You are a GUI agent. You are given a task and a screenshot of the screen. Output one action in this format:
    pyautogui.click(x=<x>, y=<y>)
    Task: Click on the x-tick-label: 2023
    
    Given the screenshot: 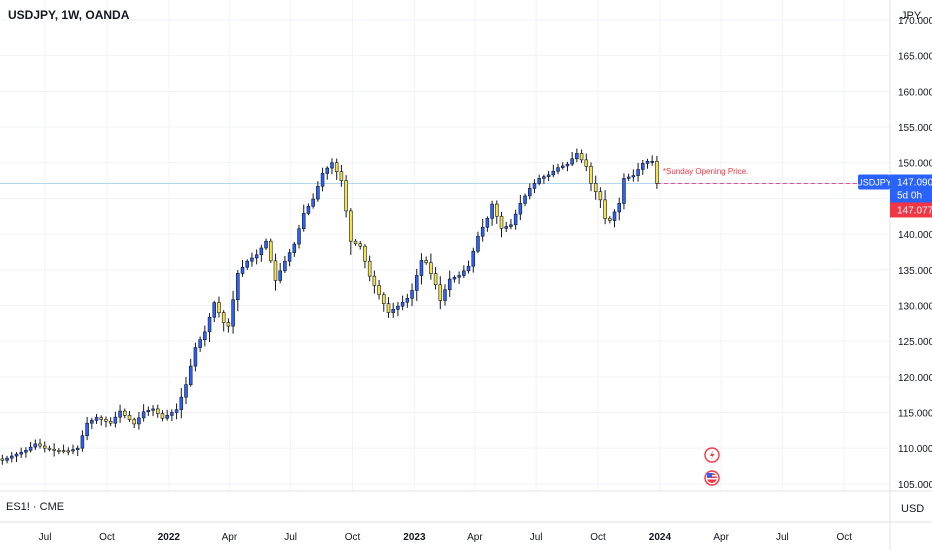 What is the action you would take?
    pyautogui.click(x=414, y=537)
    